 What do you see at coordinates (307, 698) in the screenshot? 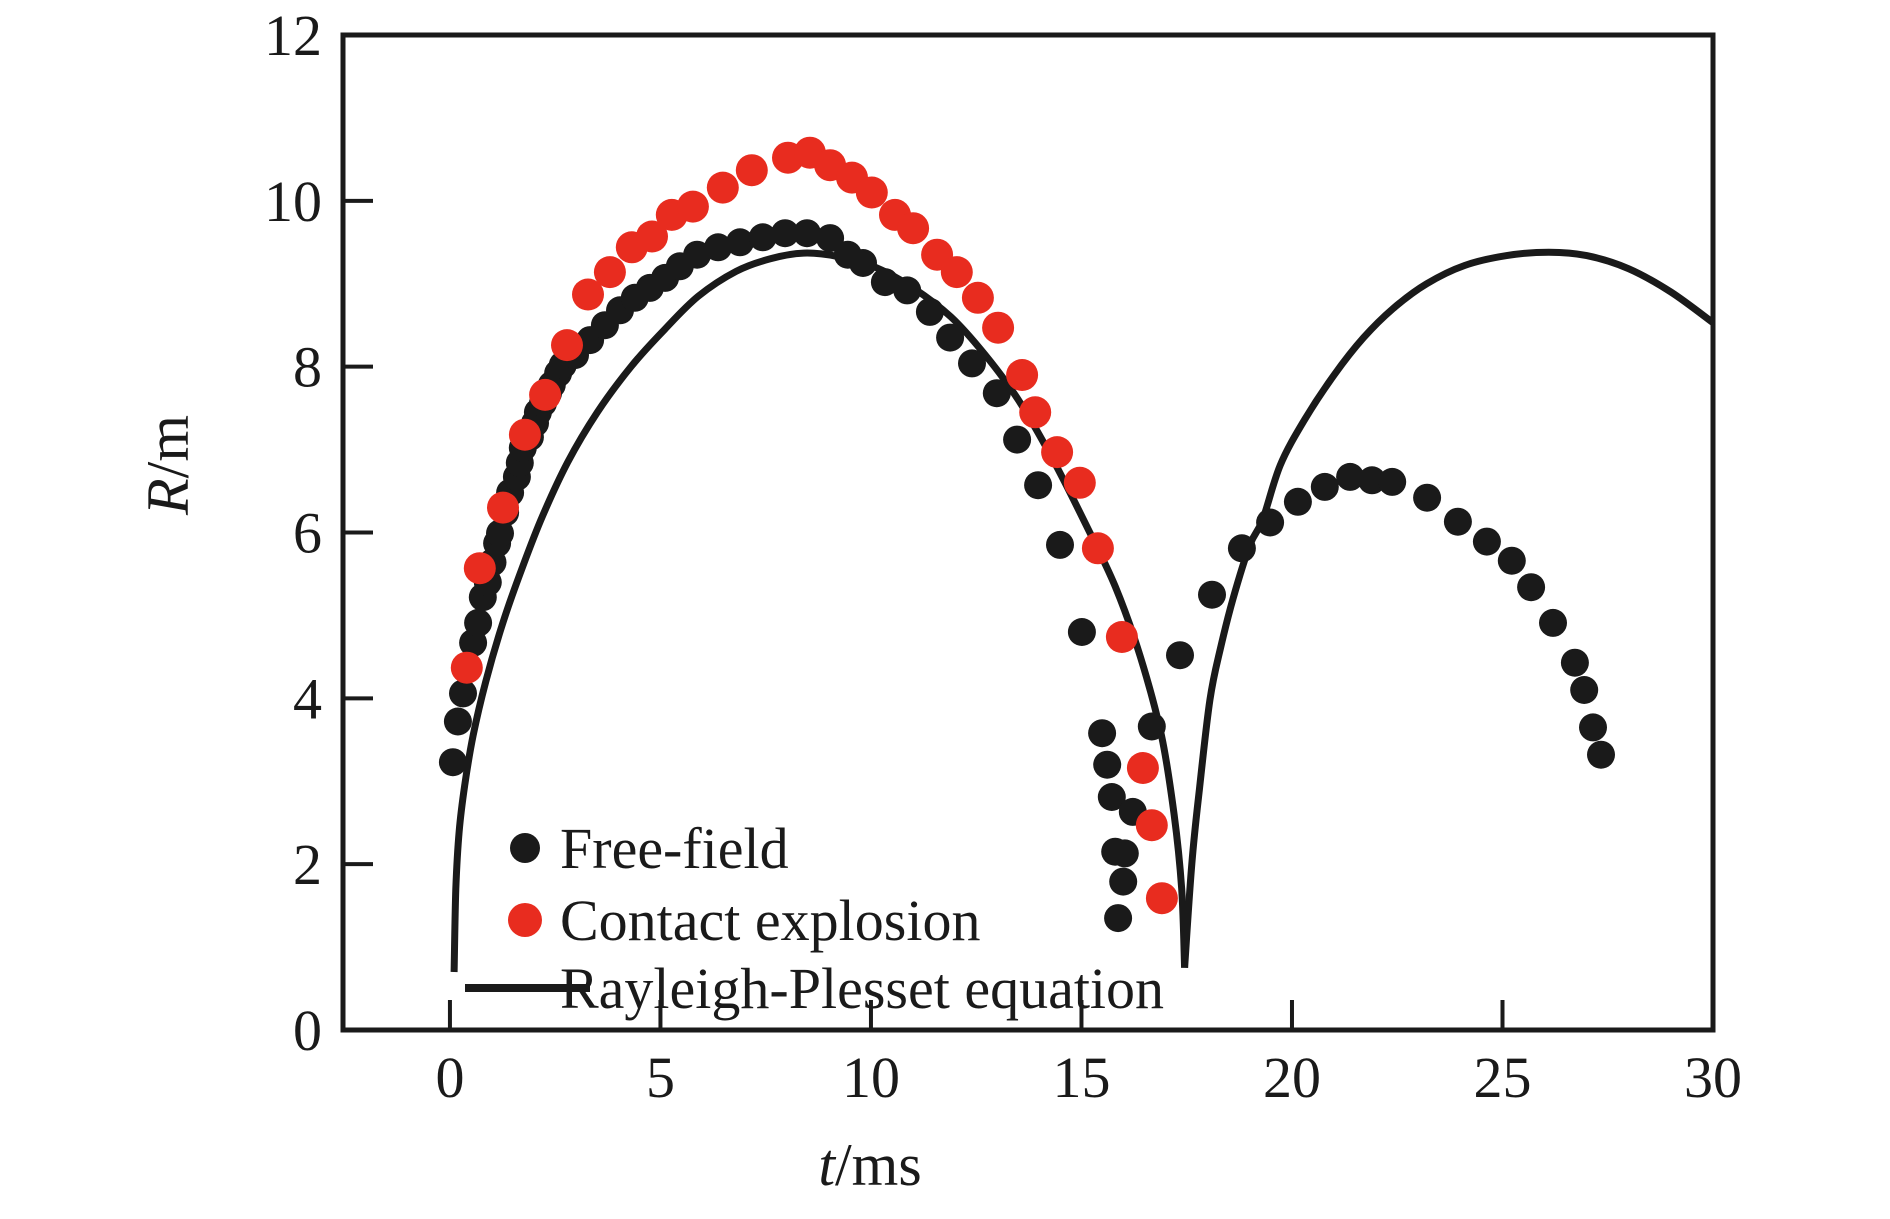
I see `y-tick-label: 4` at bounding box center [307, 698].